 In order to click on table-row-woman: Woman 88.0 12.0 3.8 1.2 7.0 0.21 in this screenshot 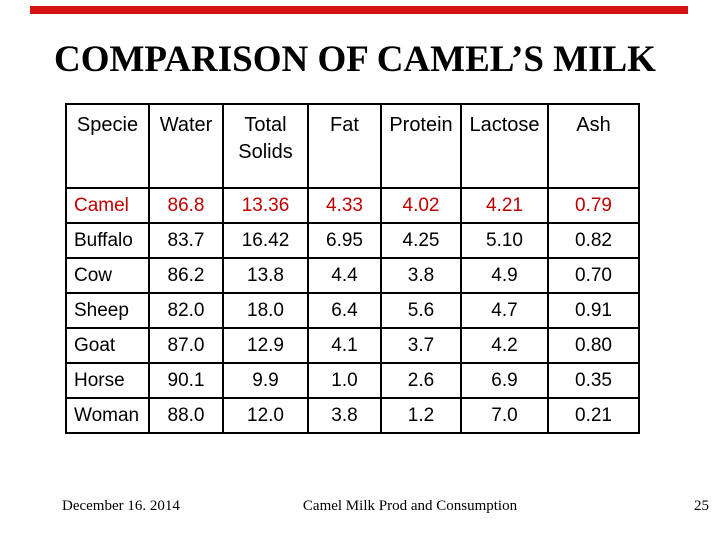, I will do `click(352, 415)`.